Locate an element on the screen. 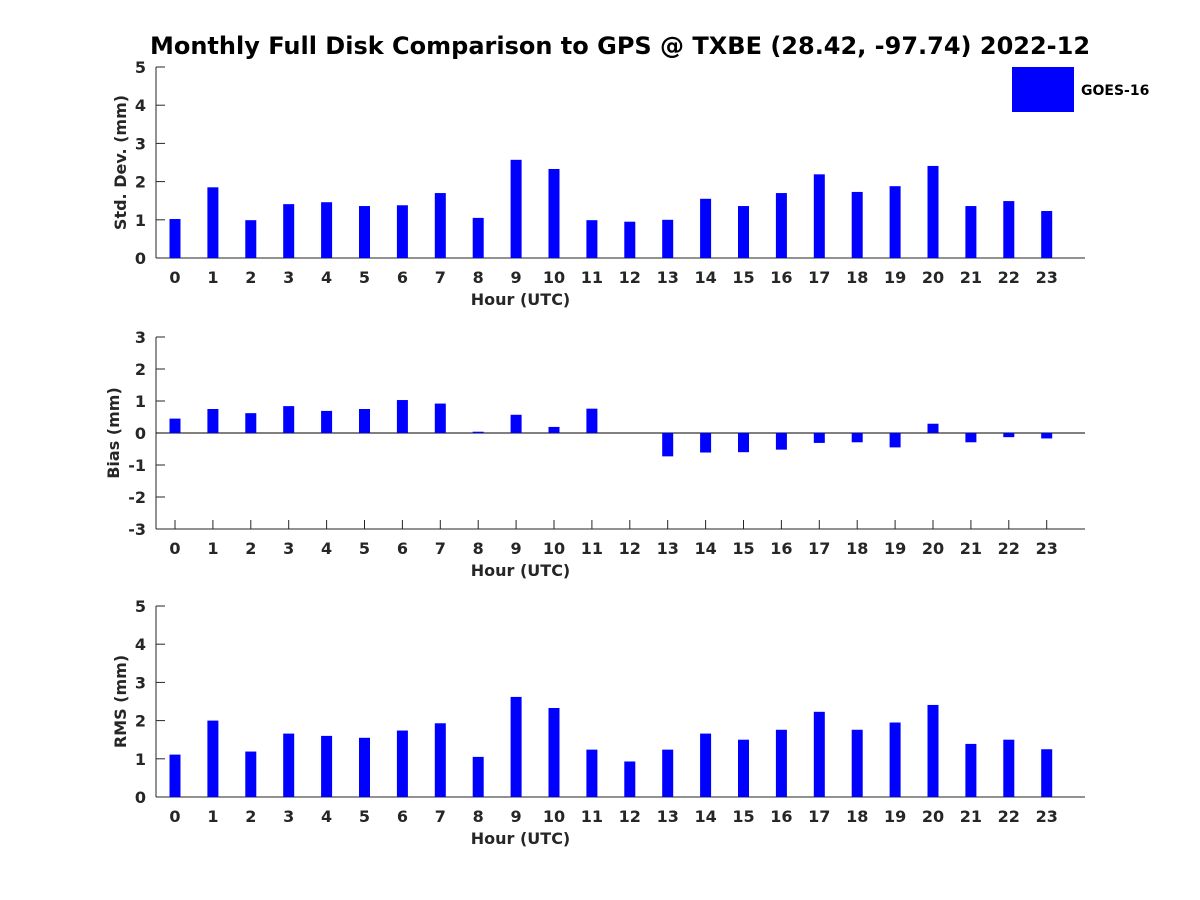 This screenshot has height=900, width=1200. legend-label: GOES-16 is located at coordinates (1115, 91).